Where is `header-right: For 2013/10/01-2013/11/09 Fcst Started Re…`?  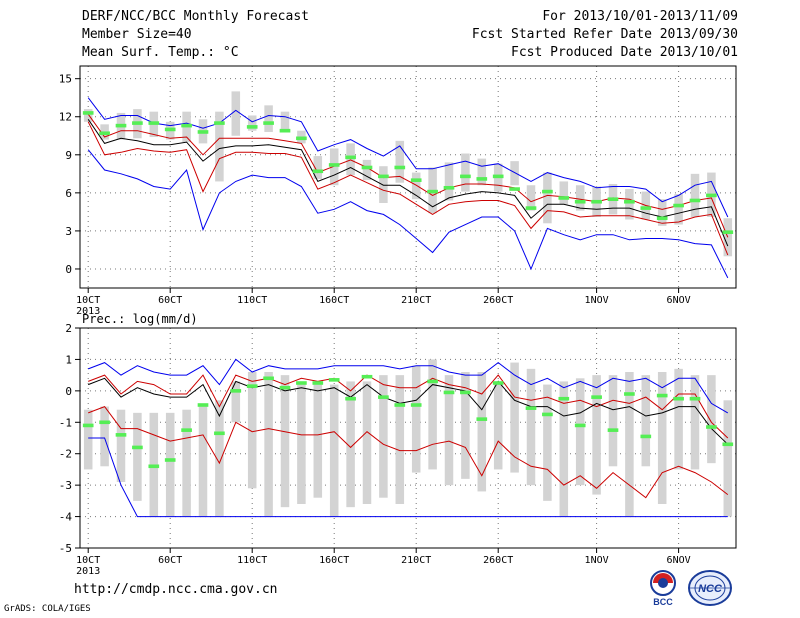 header-right: For 2013/10/01-2013/11/09 Fcst Started Re… is located at coordinates (605, 35).